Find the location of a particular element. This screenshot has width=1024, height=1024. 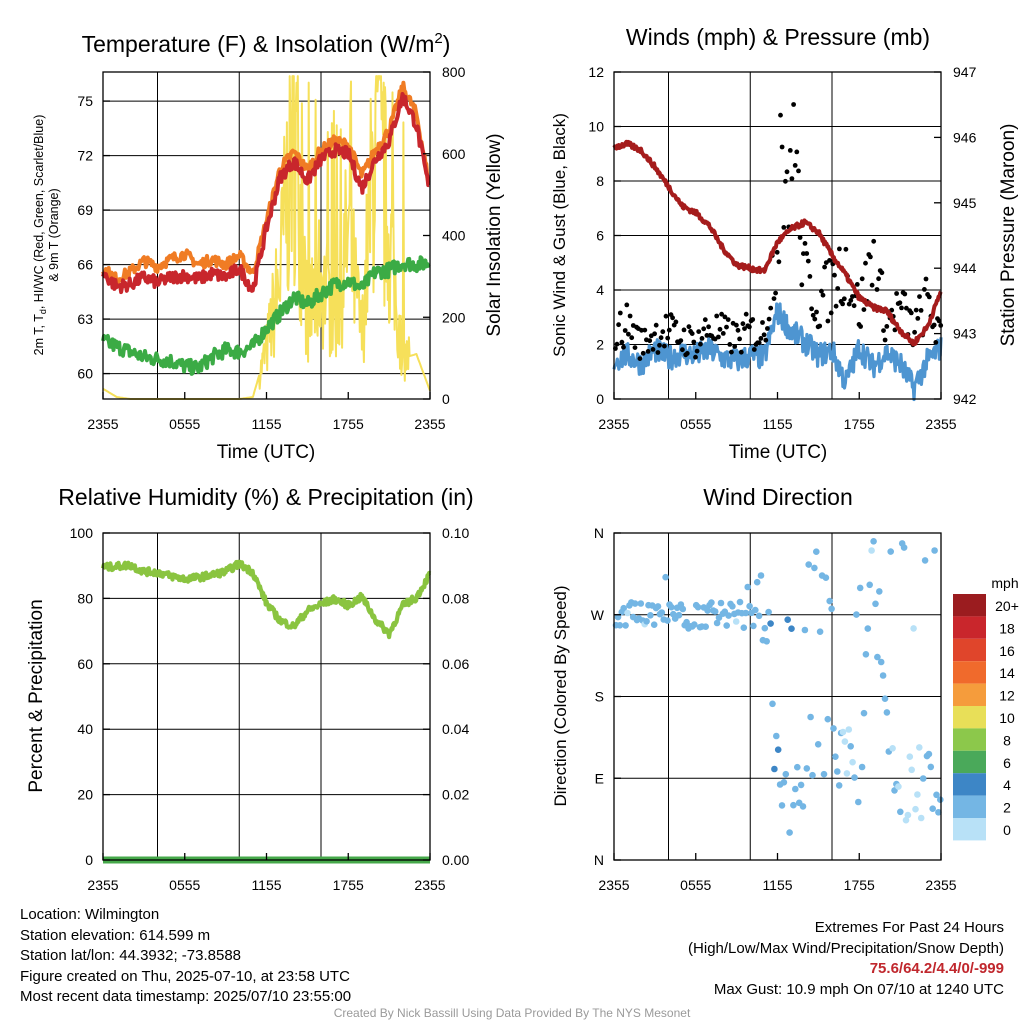

gust-markers is located at coordinates (778, 231).